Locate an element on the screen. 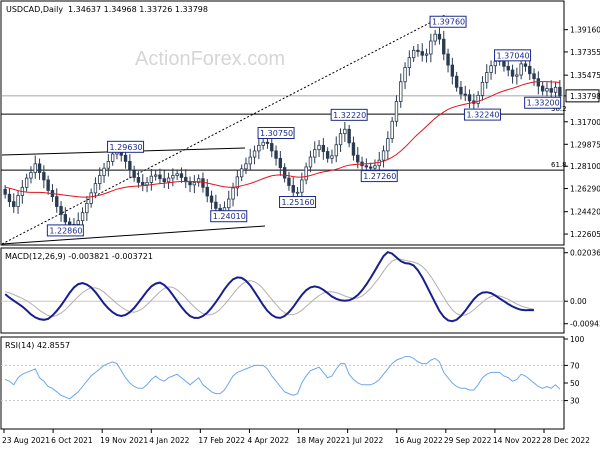 The height and width of the screenshot is (450, 600). y-tick-label: 1.24420 is located at coordinates (585, 212).